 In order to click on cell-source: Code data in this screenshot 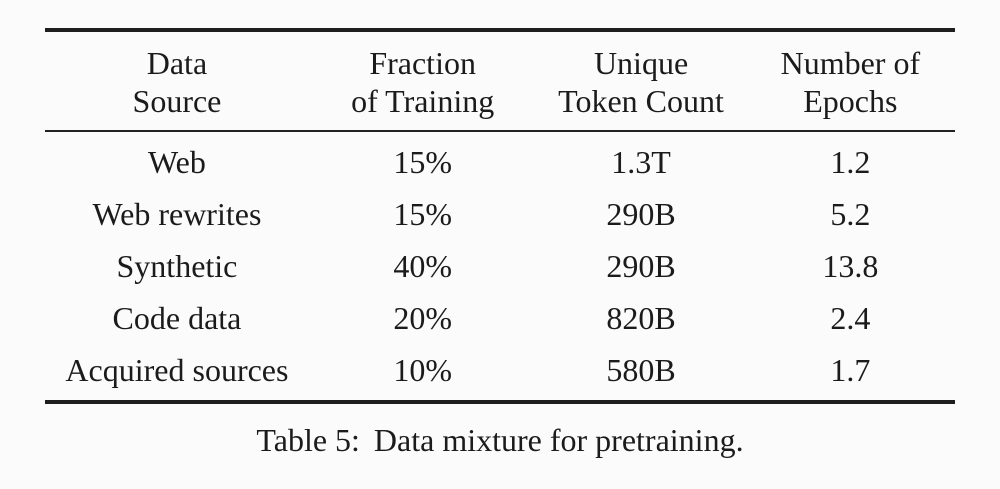, I will do `click(177, 317)`.